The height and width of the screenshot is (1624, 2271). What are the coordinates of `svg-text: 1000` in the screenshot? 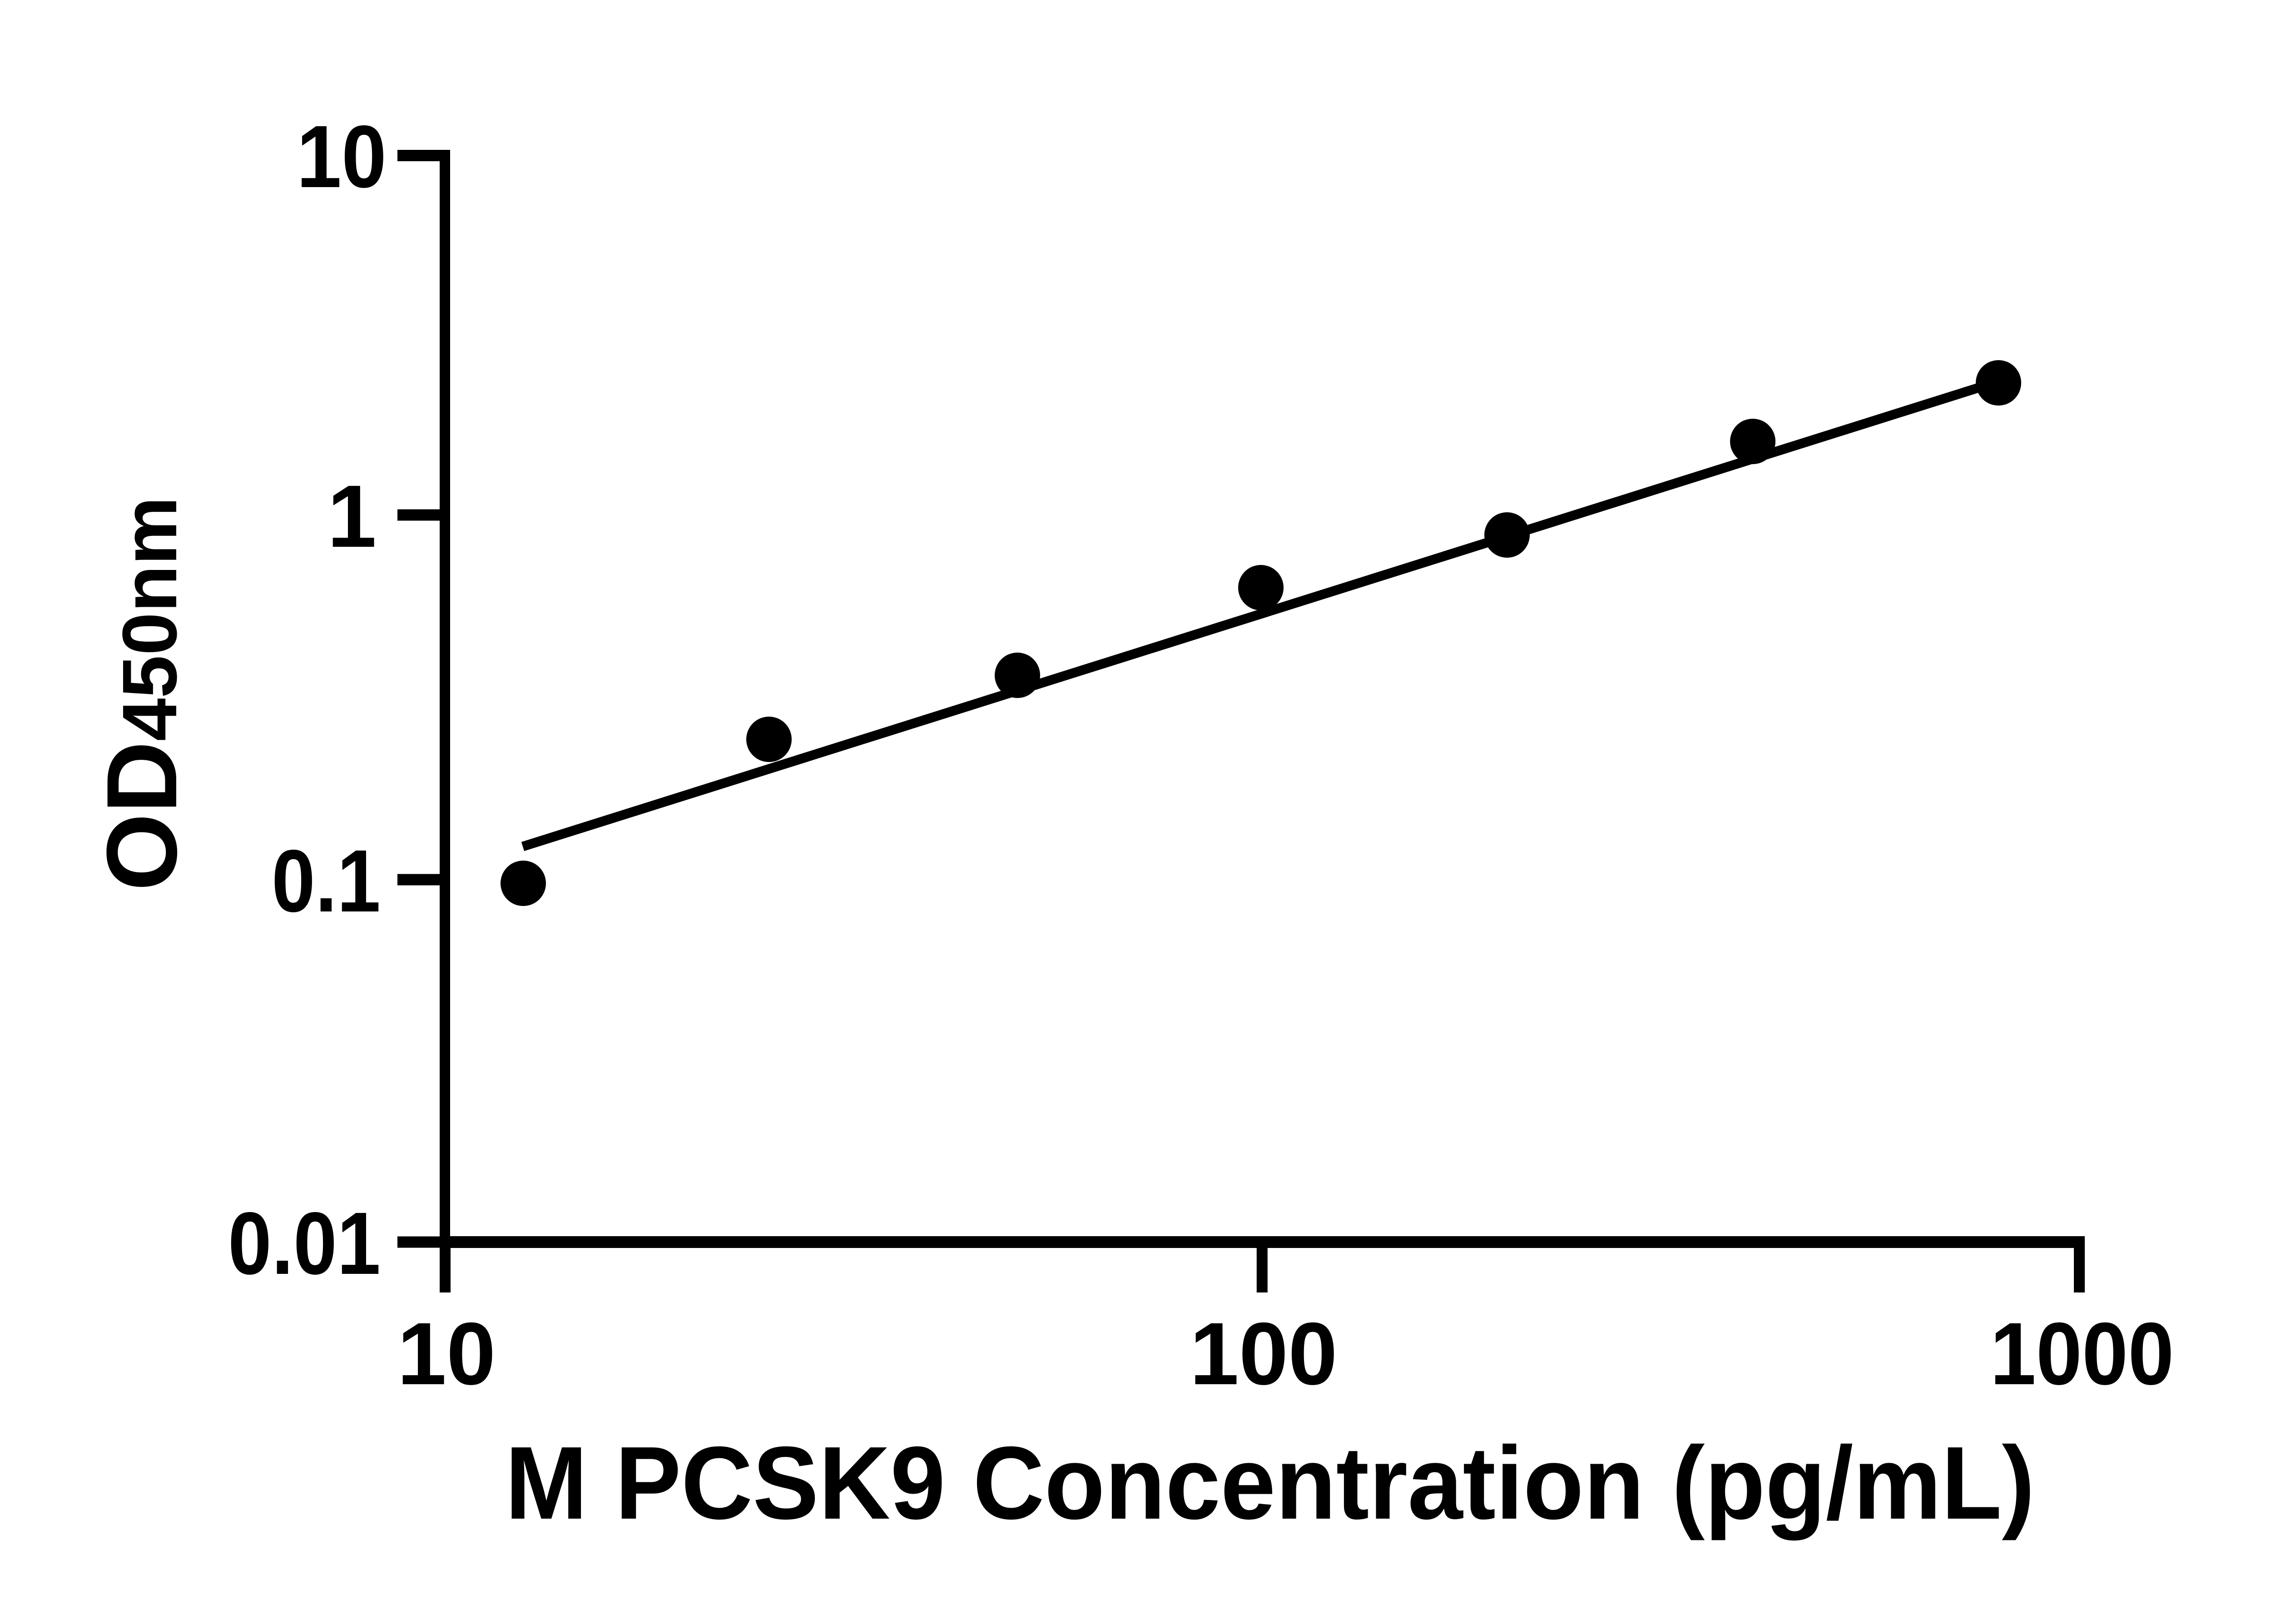 It's located at (2082, 1353).